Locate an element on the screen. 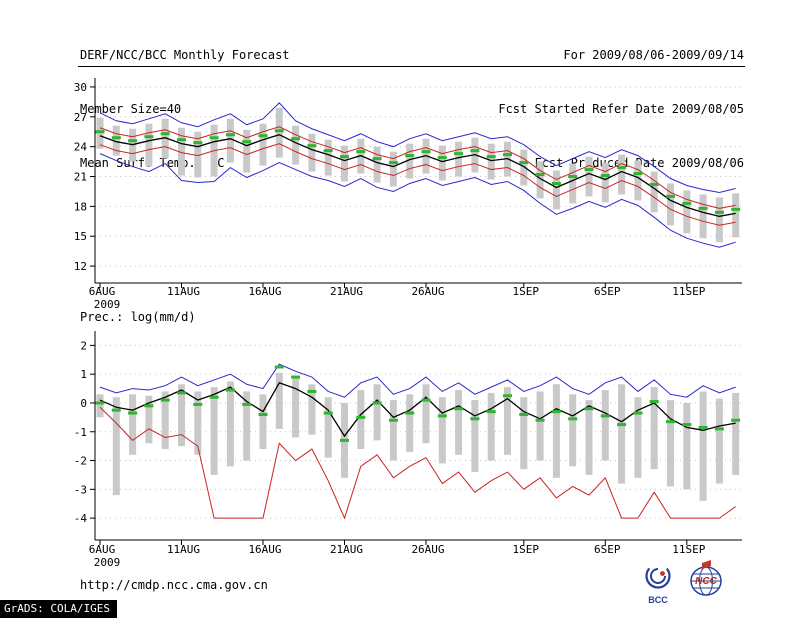  svg-text: 24 is located at coordinates (81, 147).